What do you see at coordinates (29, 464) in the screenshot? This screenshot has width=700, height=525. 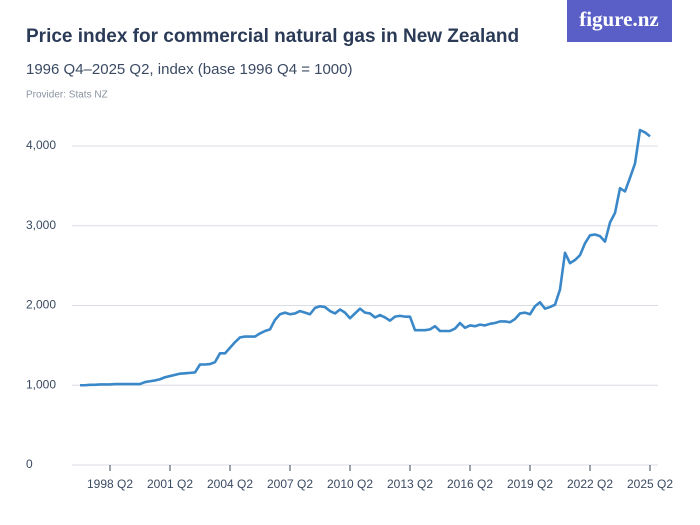 I see `y-tick-label: 0` at bounding box center [29, 464].